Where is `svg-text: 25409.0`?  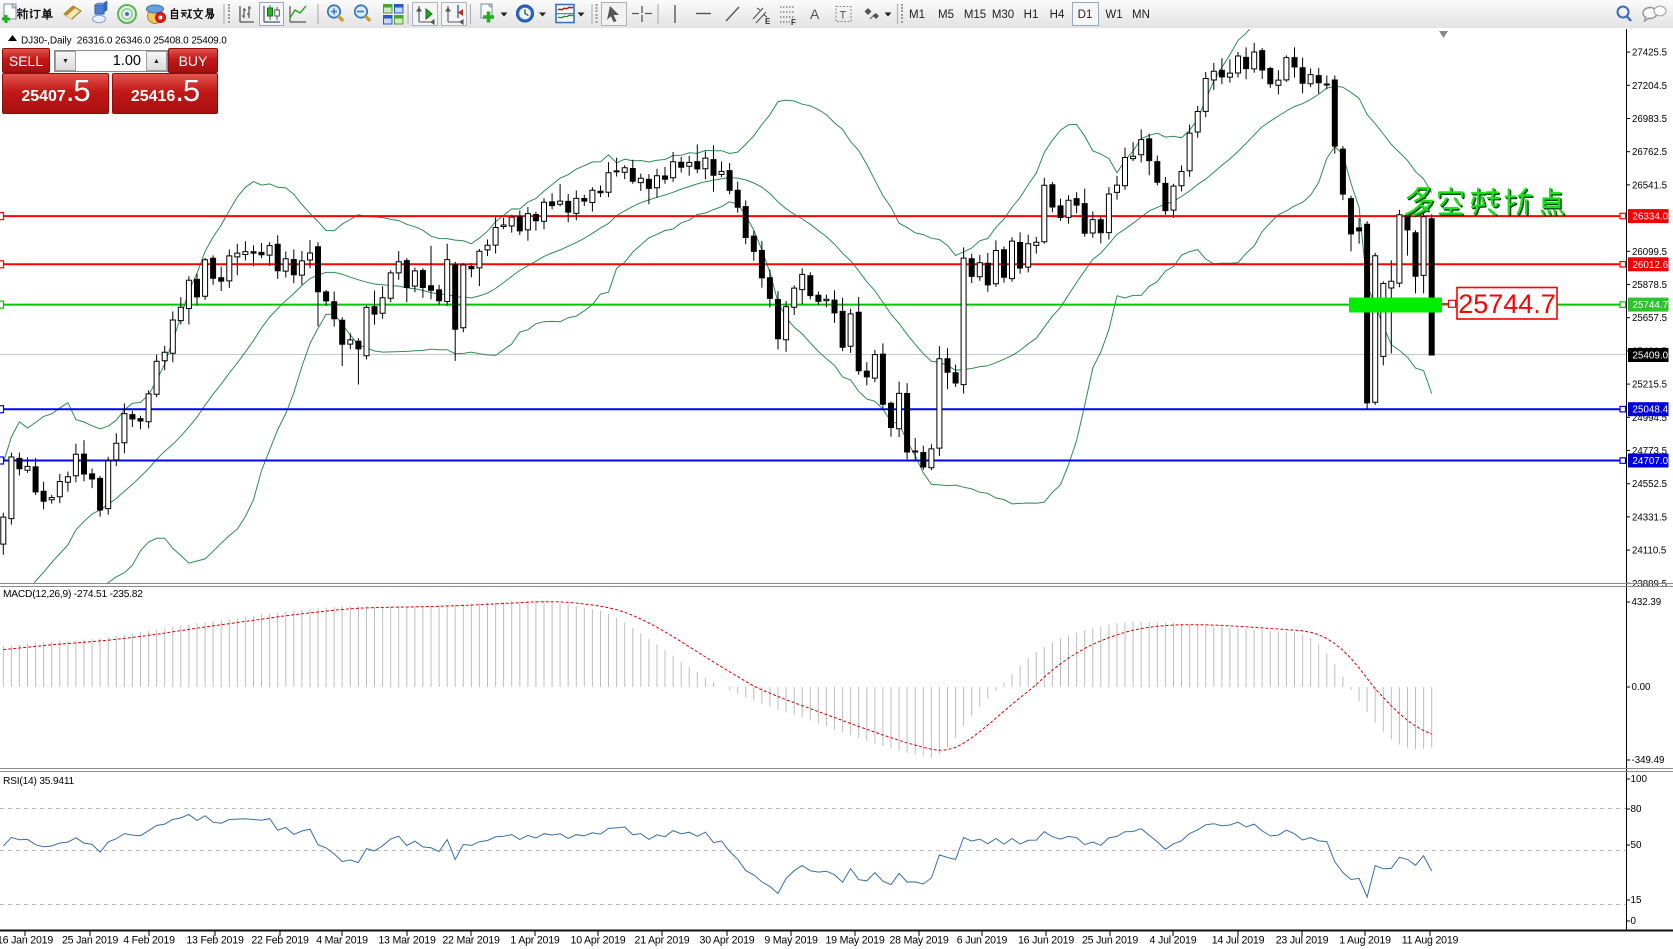 svg-text: 25409.0 is located at coordinates (1650, 356).